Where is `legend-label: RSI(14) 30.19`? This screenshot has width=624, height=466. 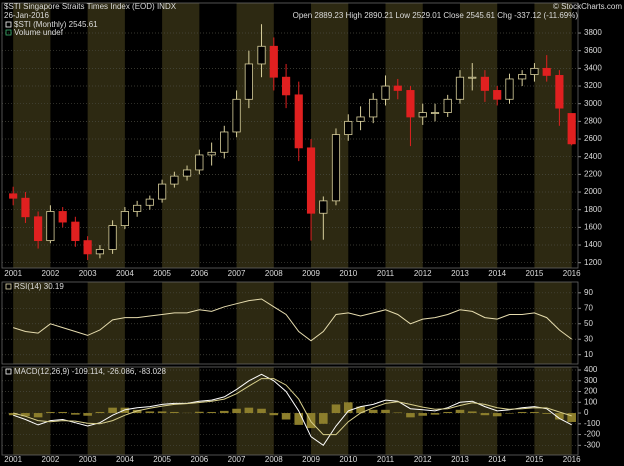
legend-label: RSI(14) 30.19 is located at coordinates (39, 286).